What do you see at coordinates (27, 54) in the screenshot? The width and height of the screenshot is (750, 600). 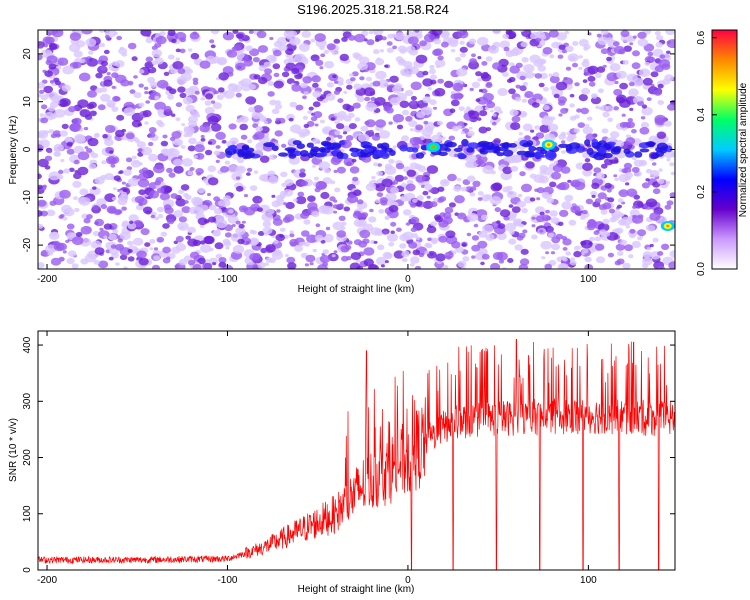 I see `y-tick-label: 20` at bounding box center [27, 54].